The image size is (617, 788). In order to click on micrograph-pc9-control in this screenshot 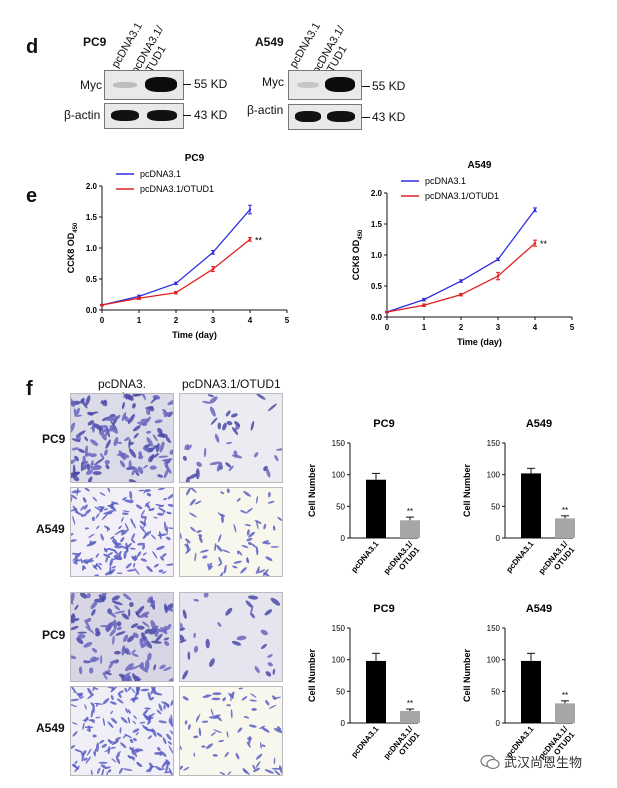, I will do `click(122, 438)`.